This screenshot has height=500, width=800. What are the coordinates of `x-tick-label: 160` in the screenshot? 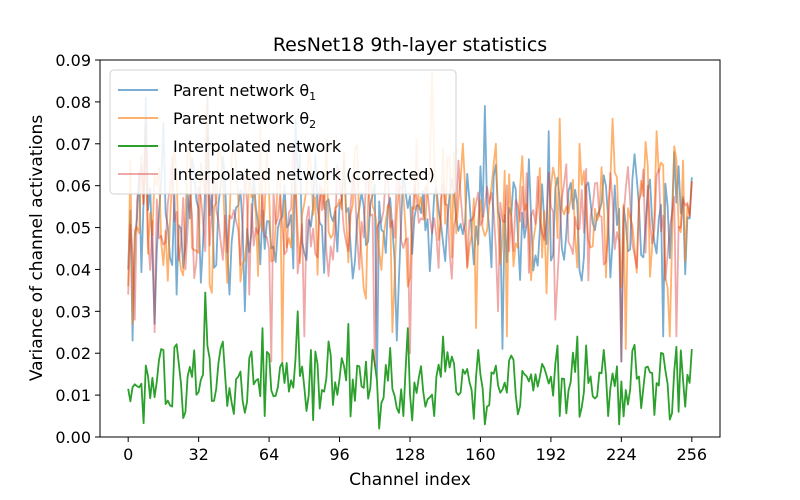 It's located at (480, 454).